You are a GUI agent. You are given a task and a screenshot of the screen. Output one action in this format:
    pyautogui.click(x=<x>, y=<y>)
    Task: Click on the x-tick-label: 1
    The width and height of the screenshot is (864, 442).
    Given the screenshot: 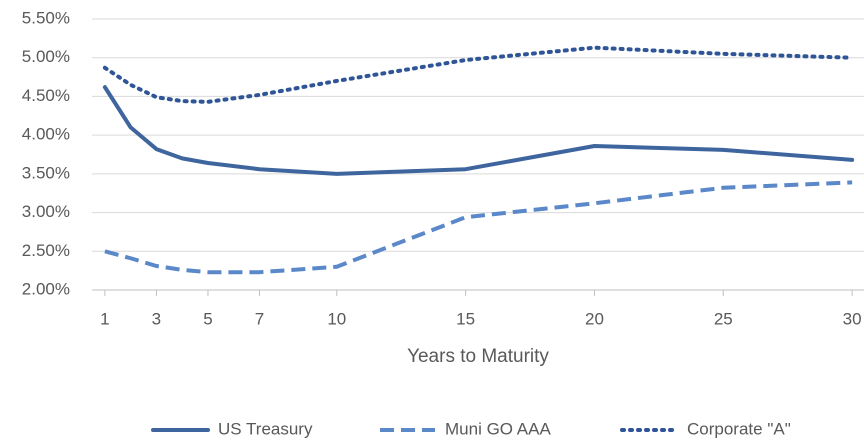 What is the action you would take?
    pyautogui.click(x=104, y=318)
    